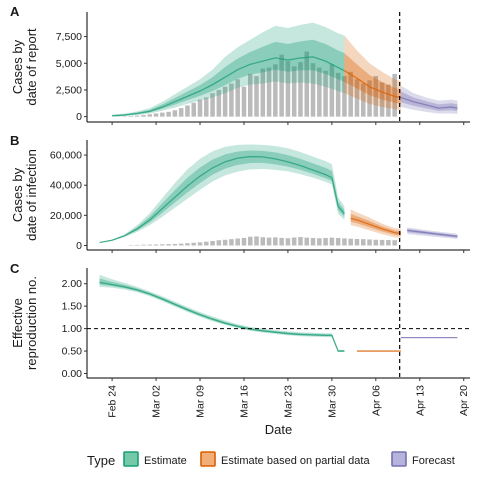 This screenshot has width=480, height=480. Describe the element at coordinates (17, 323) in the screenshot. I see `y-axis-title-line-1: Effective` at that location.